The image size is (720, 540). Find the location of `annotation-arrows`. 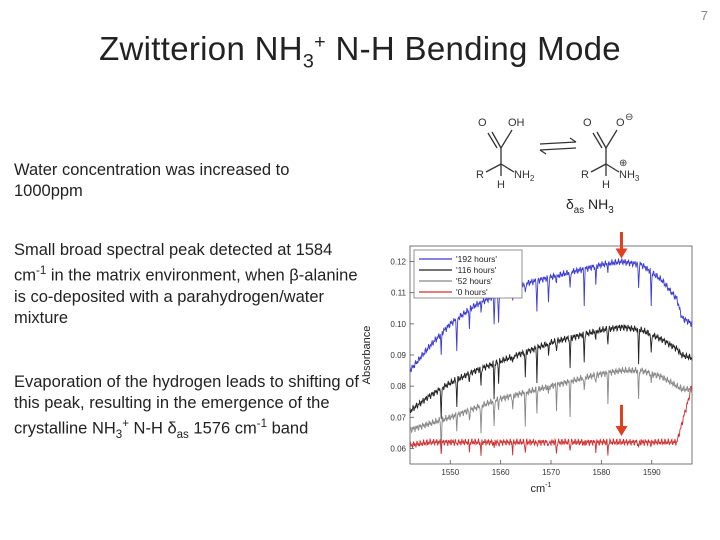

annotation-arrows is located at coordinates (621, 334).